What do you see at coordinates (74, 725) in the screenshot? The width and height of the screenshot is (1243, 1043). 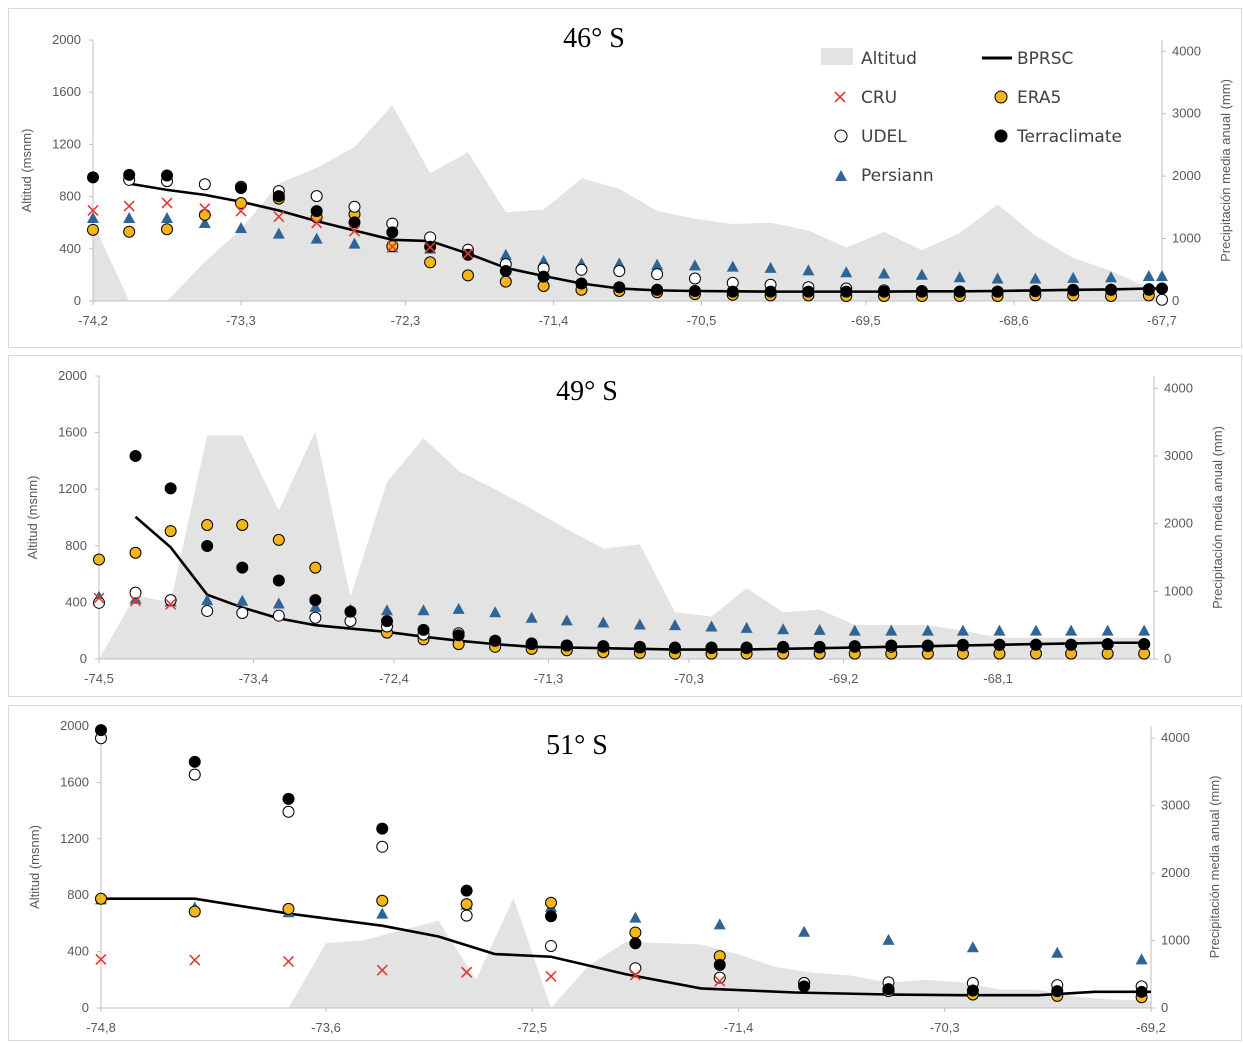 I see `y-tick-label: 2000` at bounding box center [74, 725].